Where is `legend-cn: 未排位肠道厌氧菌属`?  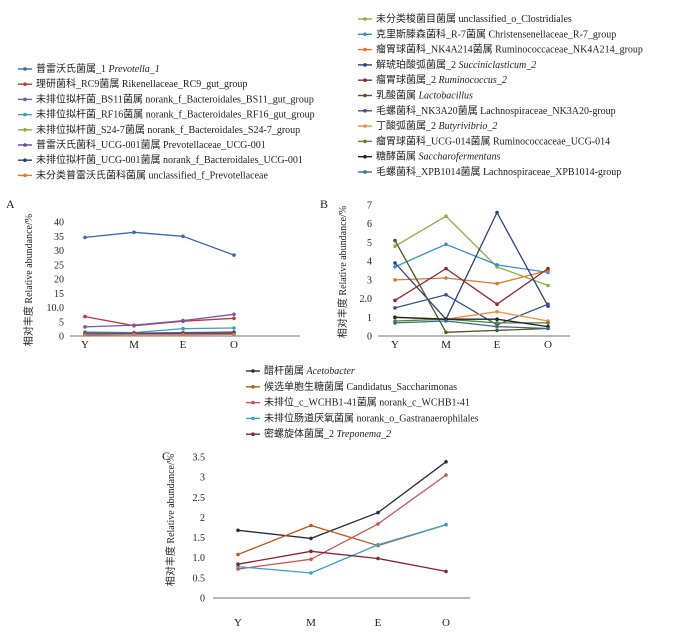 legend-cn: 未排位肠道厌氧菌属 is located at coordinates (310, 417).